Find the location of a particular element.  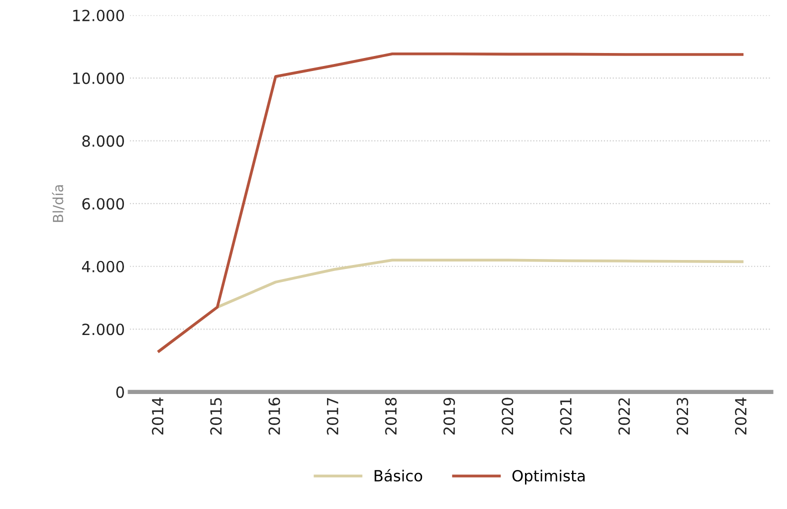

x-tick-label: 2014 is located at coordinates (158, 416).